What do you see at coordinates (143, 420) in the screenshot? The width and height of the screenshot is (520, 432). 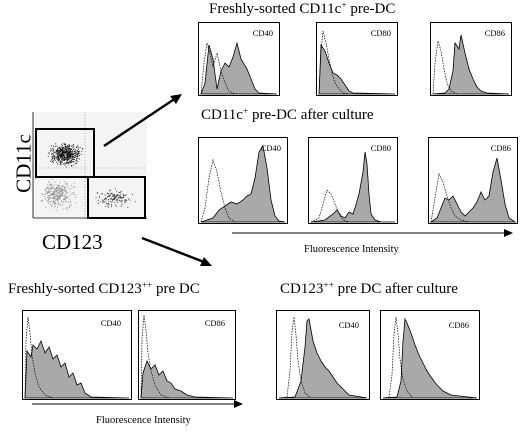 I see `fluorescence-label-bottom: Fluorescence Intensity` at bounding box center [143, 420].